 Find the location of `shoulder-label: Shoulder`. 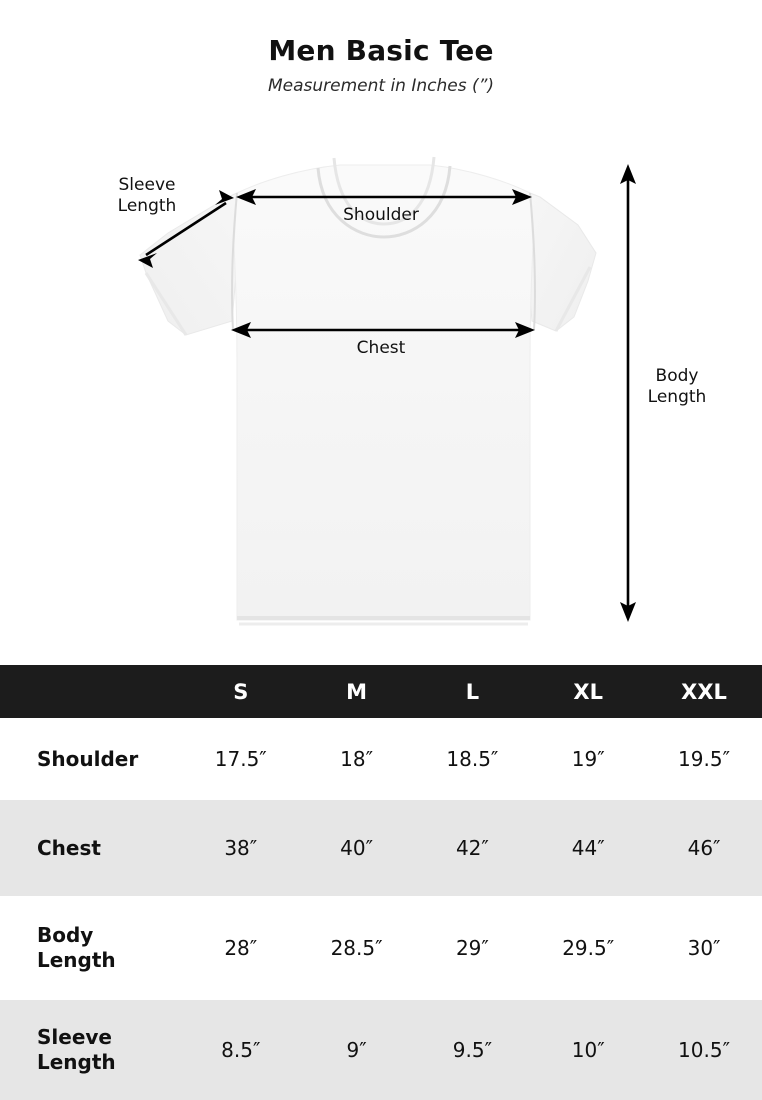

shoulder-label: Shoulder is located at coordinates (381, 215).